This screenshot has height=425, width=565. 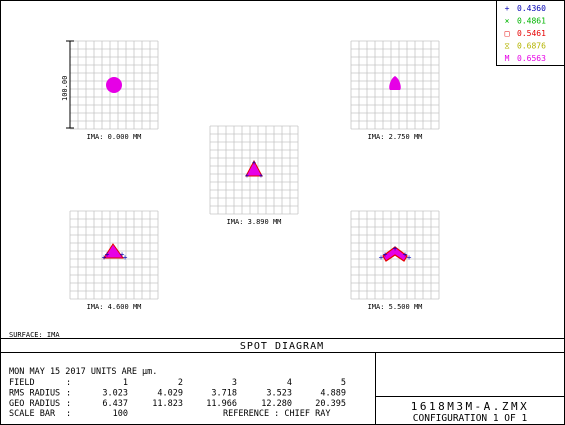 I want to click on scale-bar: 100.00, so click(x=67, y=84).